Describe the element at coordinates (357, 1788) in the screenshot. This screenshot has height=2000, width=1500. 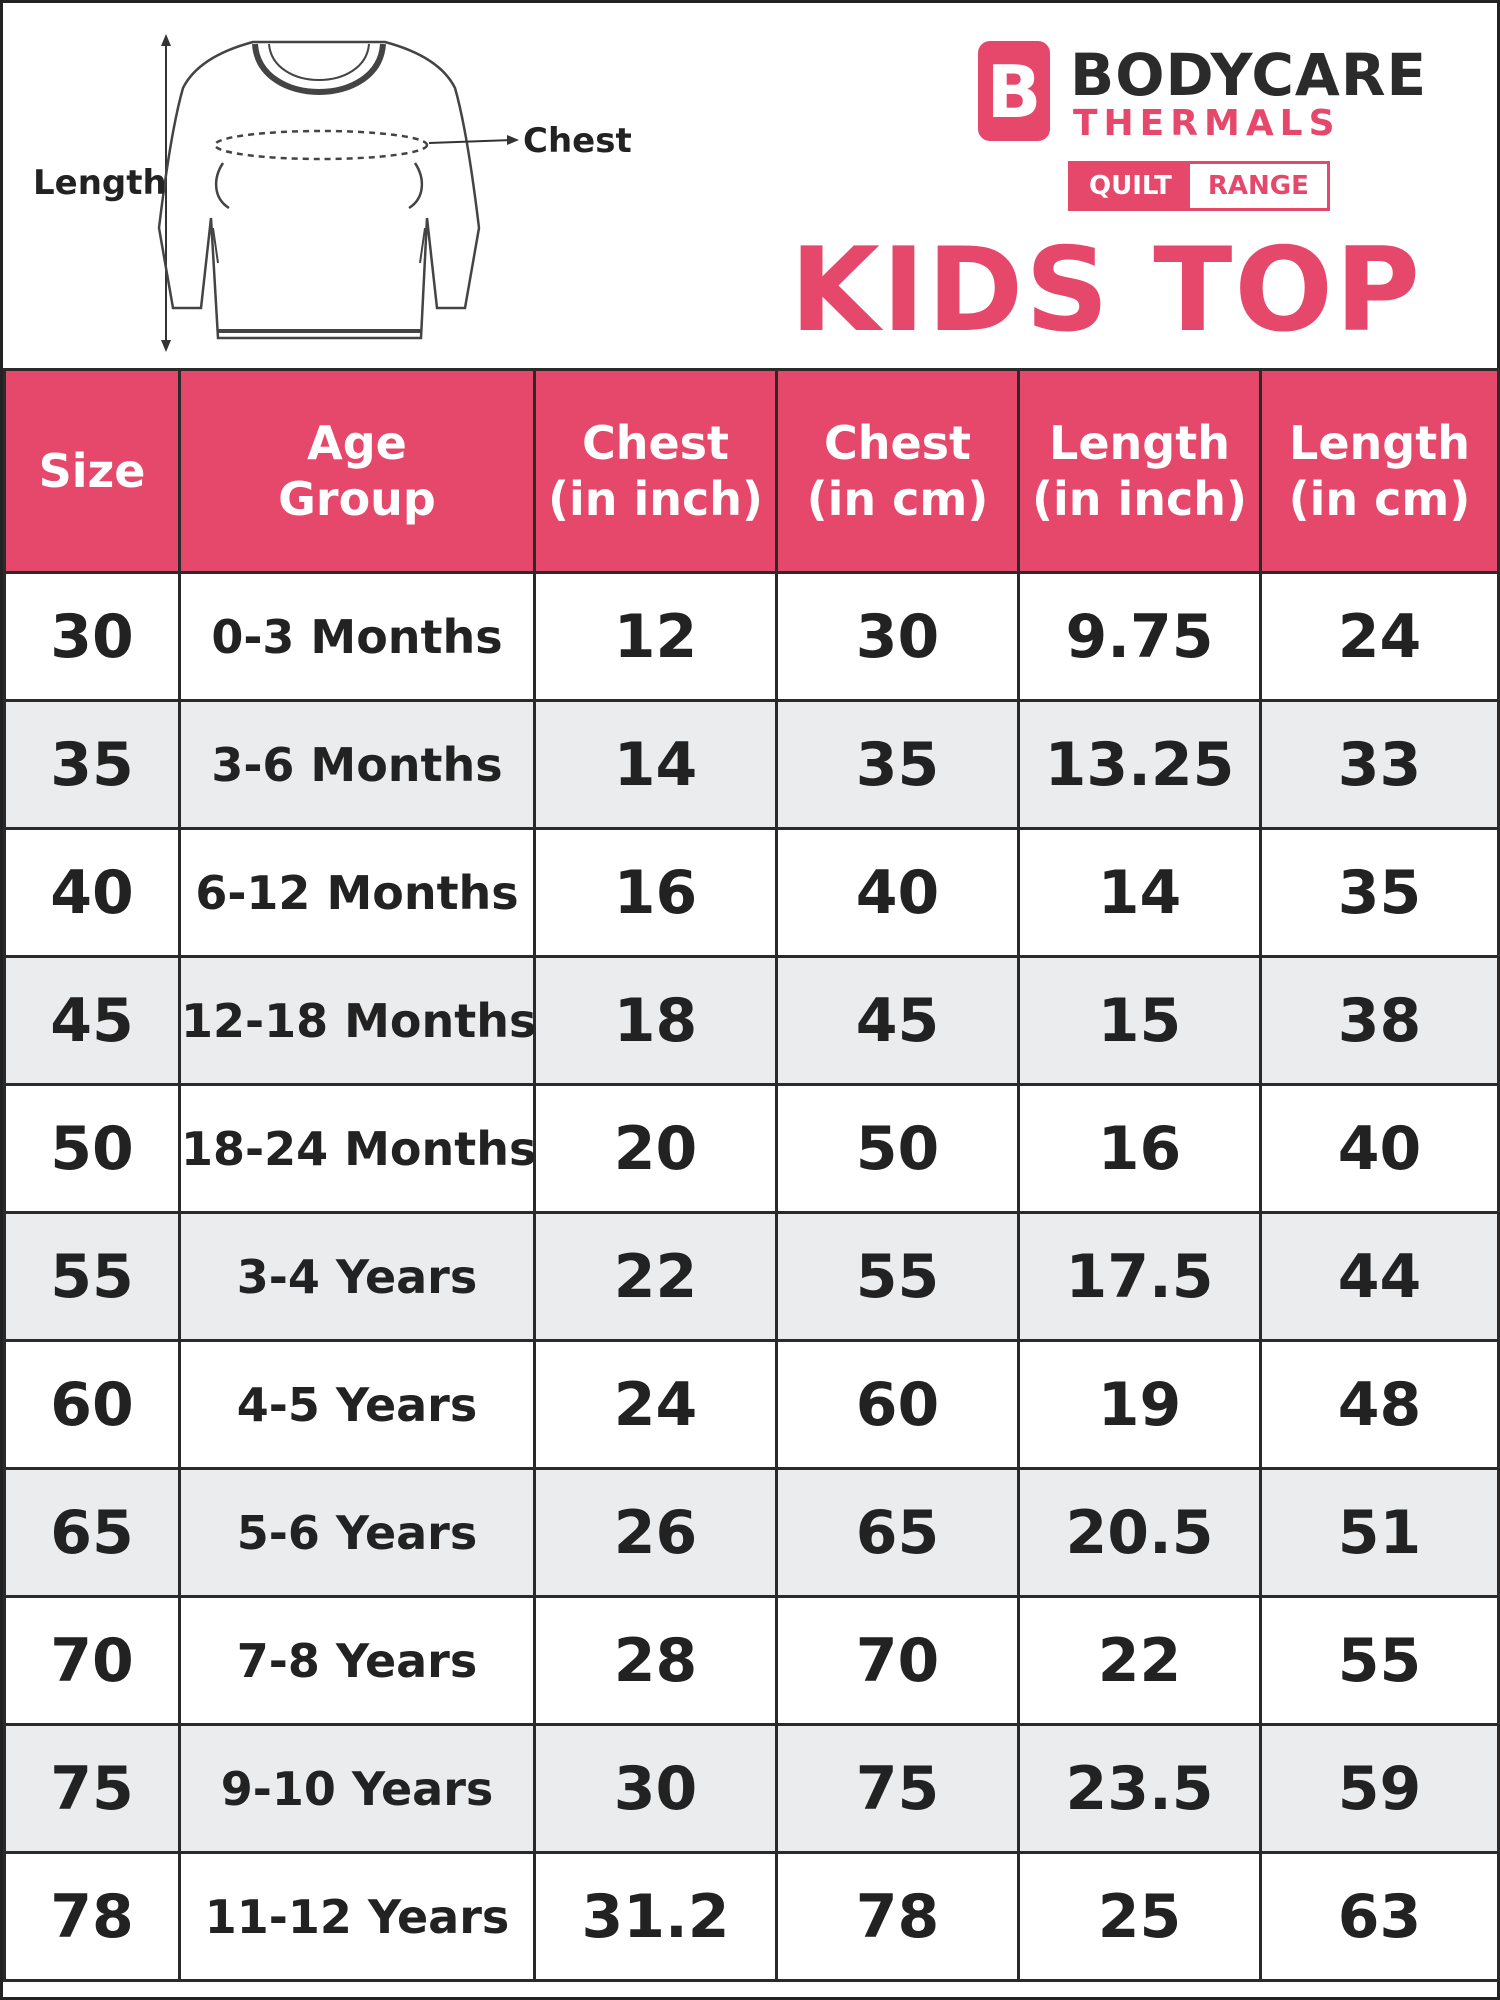
I see `cell-age-group: 9-10 Years` at that location.